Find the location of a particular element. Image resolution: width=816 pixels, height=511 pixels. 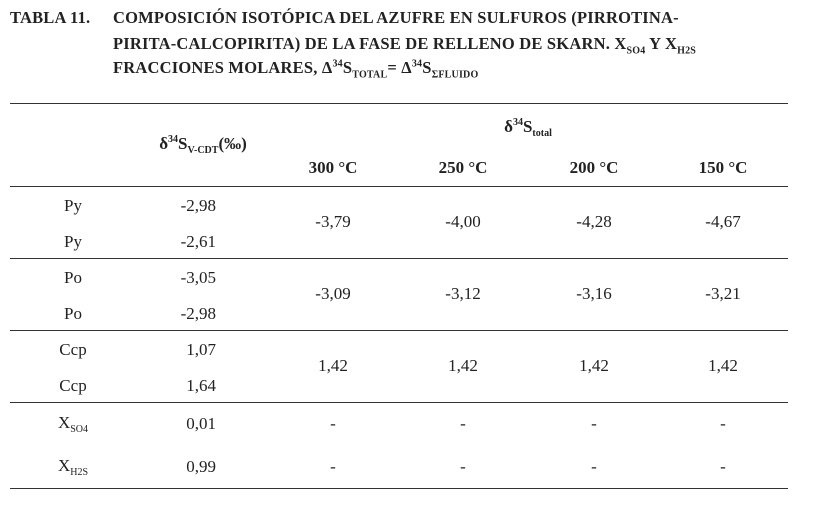

row-label: XH2S is located at coordinates (73, 466).